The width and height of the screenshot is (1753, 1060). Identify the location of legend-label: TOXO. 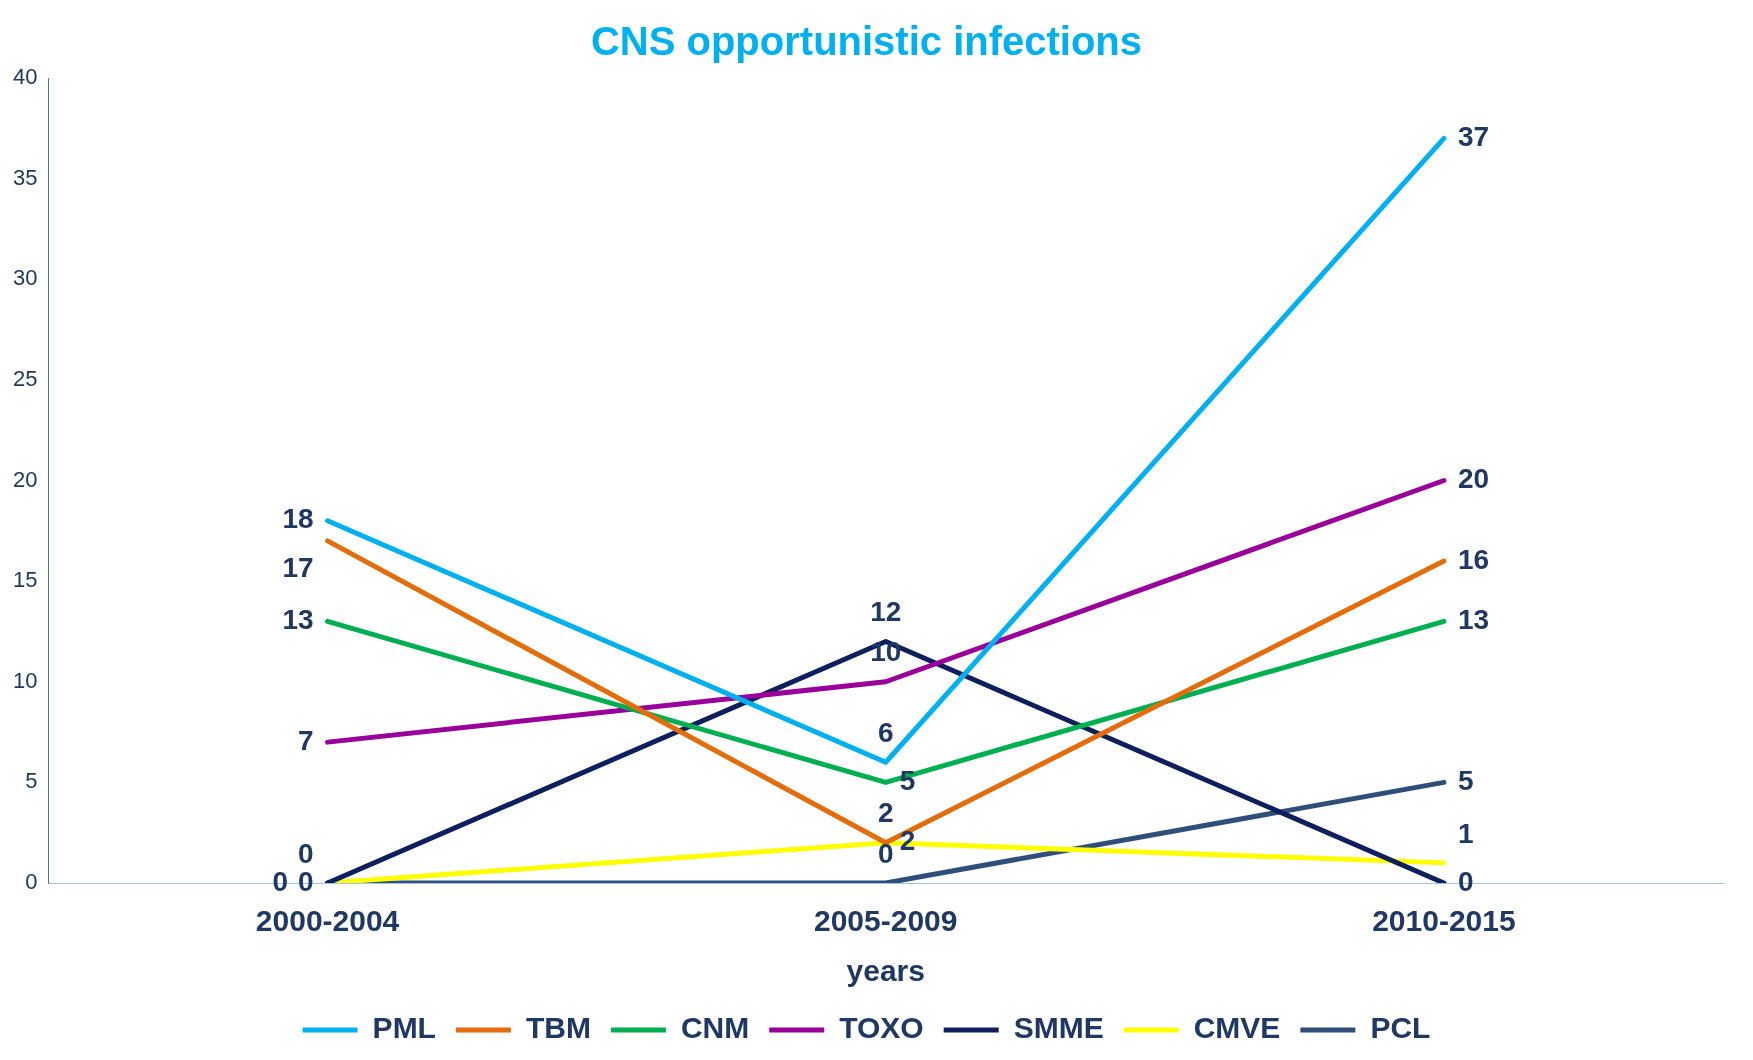
(881, 1028).